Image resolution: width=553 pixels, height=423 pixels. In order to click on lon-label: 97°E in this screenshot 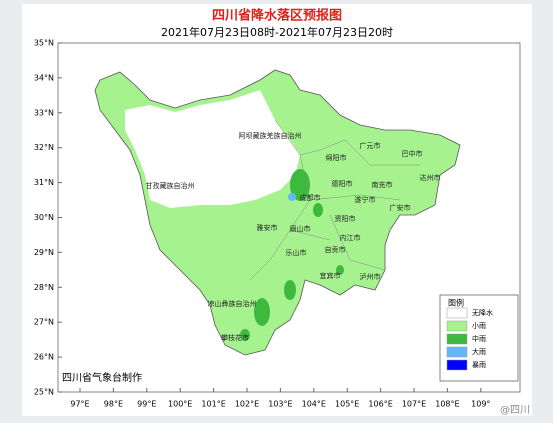, I will do `click(79, 404)`.